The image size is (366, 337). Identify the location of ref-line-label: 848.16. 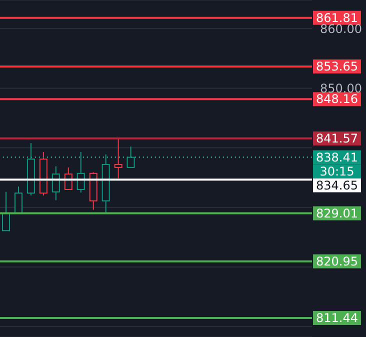
(337, 99).